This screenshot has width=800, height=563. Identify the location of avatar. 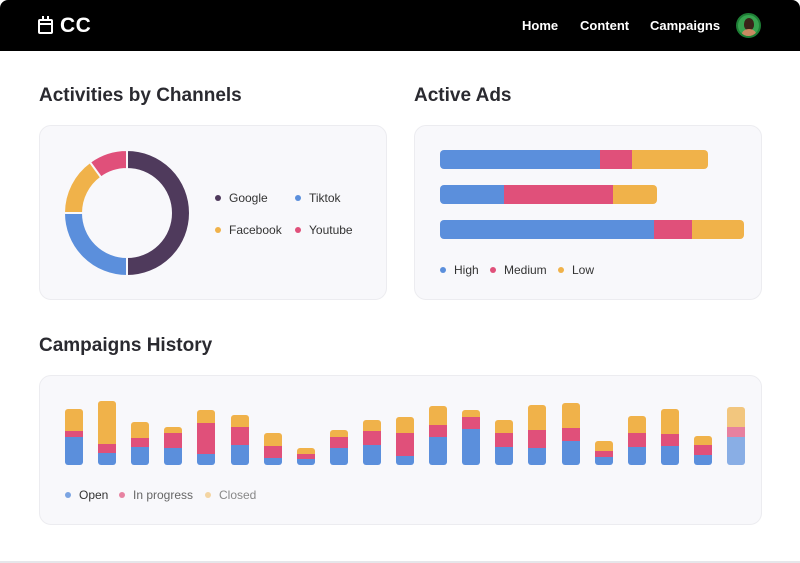
(748, 25).